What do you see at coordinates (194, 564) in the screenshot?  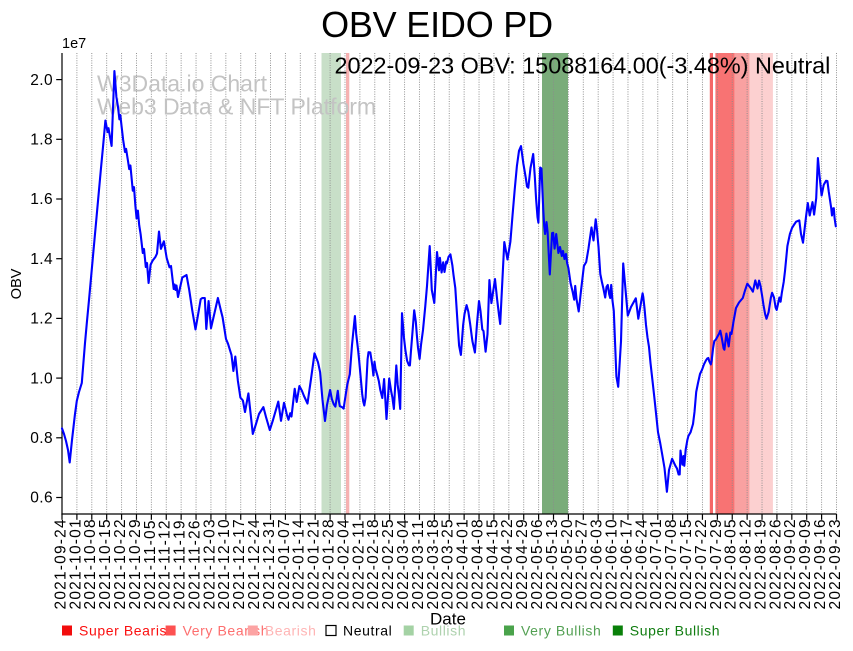 I see `svg-text: 2021-11-26` at bounding box center [194, 564].